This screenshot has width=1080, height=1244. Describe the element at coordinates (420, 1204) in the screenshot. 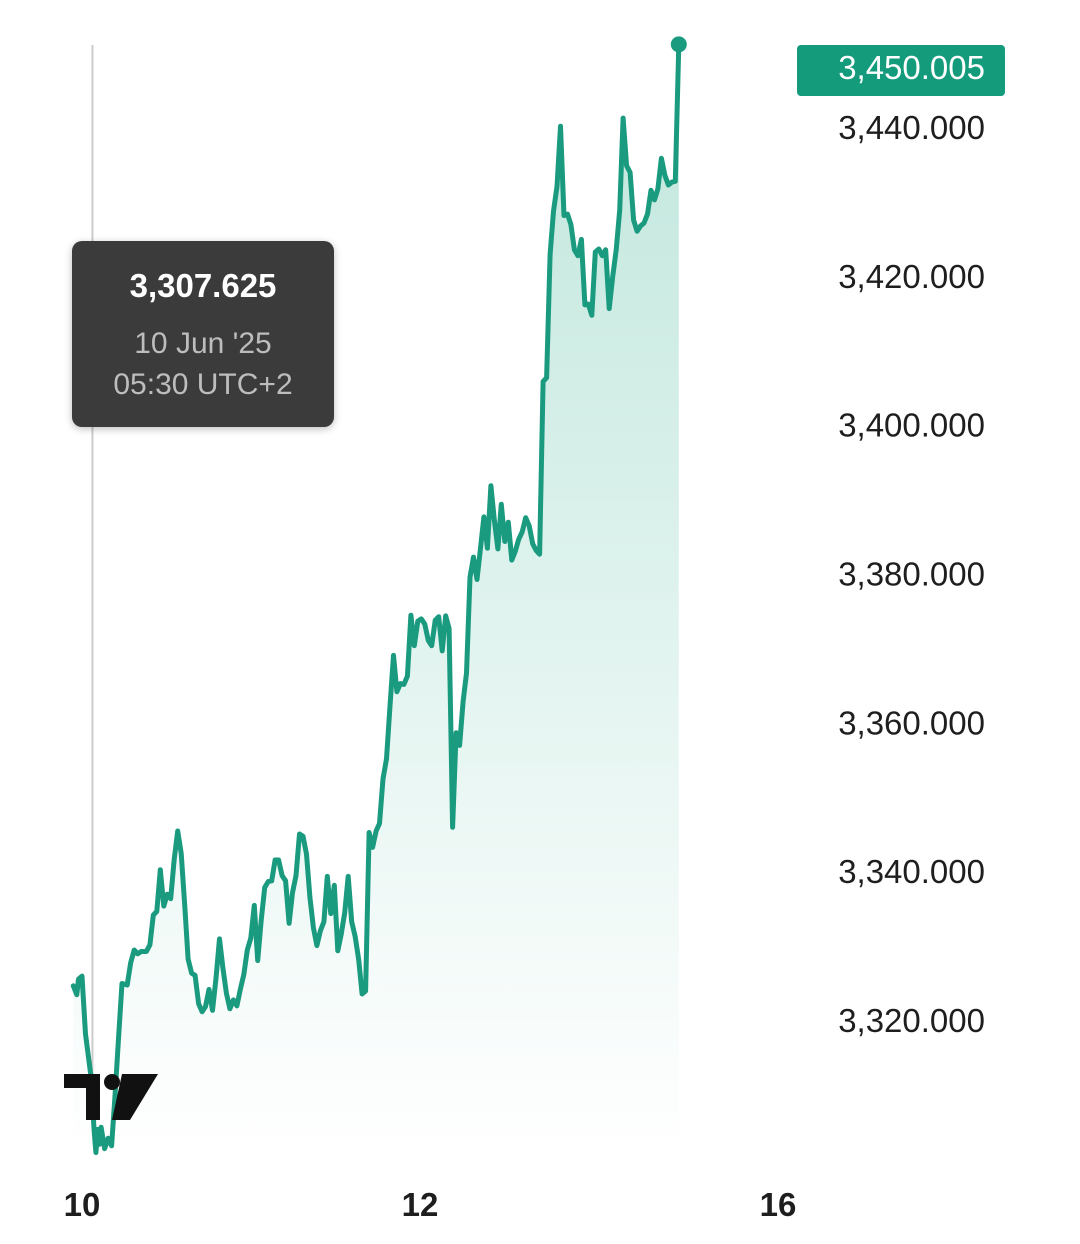

I see `x-tick-label: 12` at that location.